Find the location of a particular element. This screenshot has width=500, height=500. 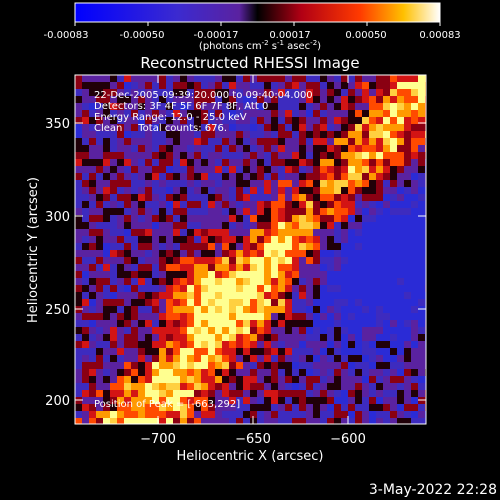

colorbar-tick-label: -0.00083 is located at coordinates (66, 35).